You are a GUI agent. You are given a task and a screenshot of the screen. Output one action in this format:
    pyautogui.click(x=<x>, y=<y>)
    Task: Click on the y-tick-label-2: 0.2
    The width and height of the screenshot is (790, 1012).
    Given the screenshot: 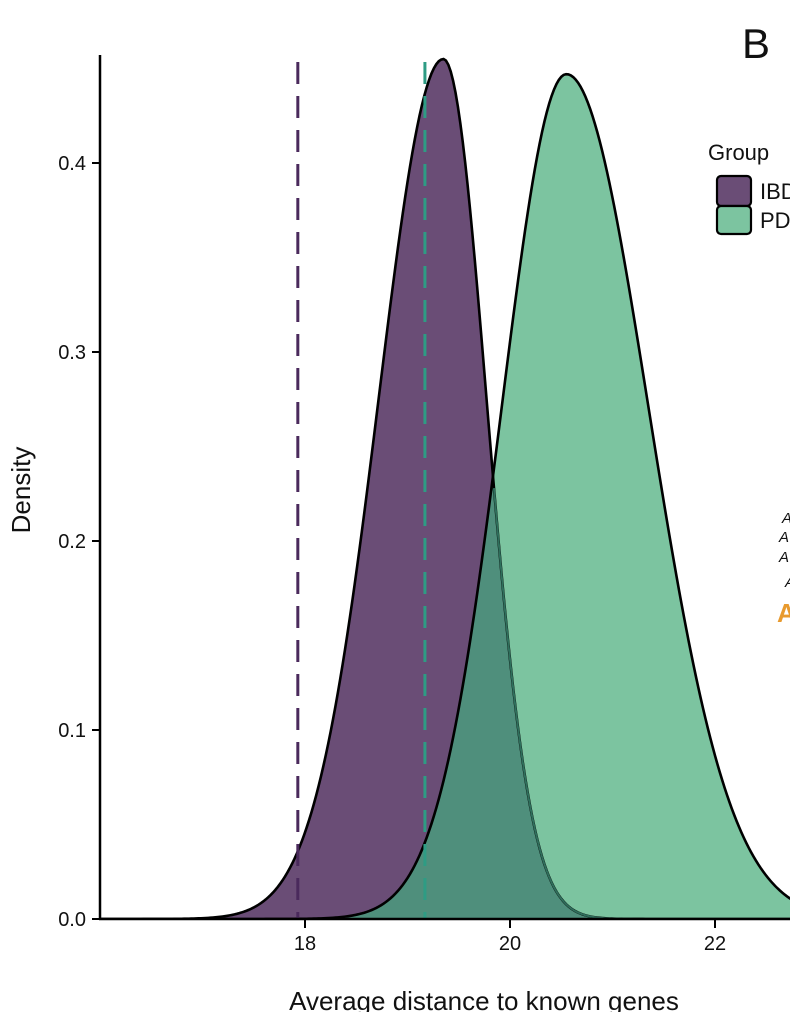 What is the action you would take?
    pyautogui.click(x=72, y=542)
    